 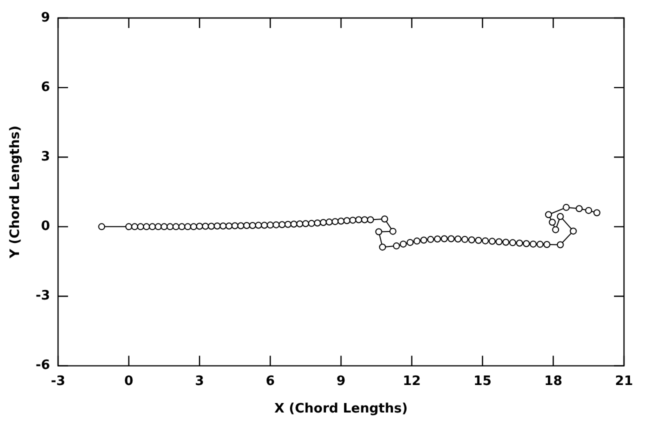 I want to click on y-tick-label: 0, so click(x=45, y=226).